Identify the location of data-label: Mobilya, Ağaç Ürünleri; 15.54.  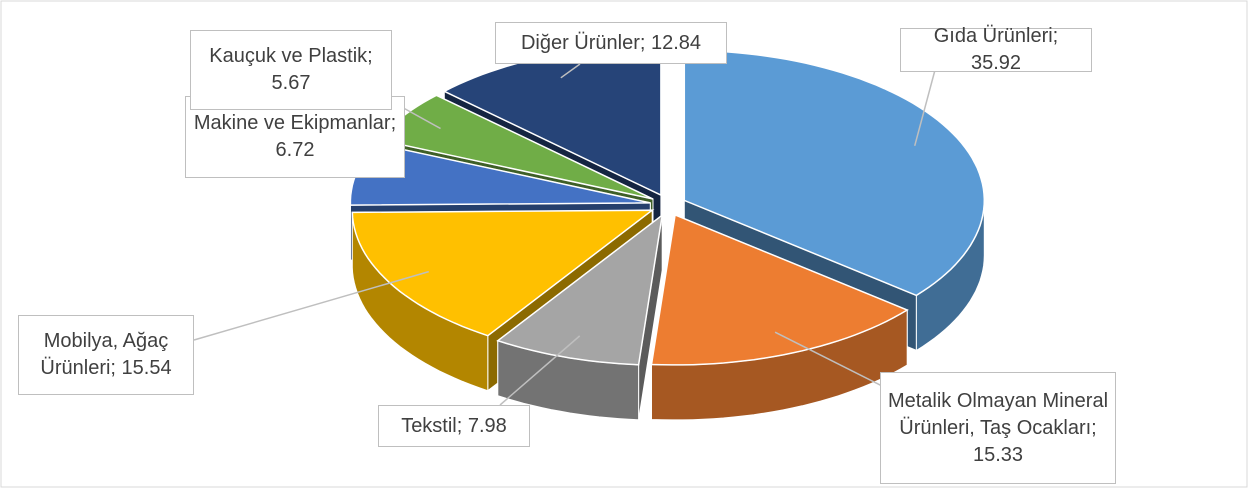
(106, 355).